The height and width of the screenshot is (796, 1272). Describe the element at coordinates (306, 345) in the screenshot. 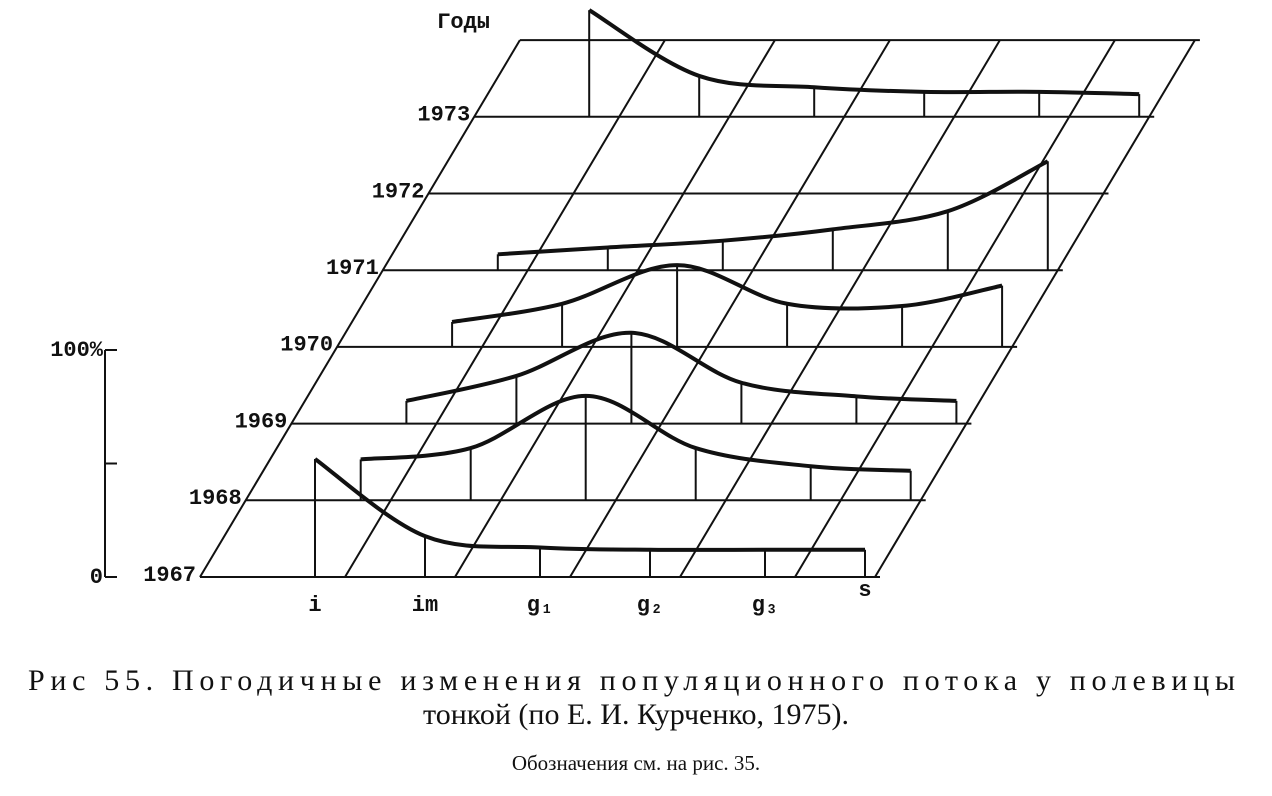

I see `row-label: 1970` at that location.